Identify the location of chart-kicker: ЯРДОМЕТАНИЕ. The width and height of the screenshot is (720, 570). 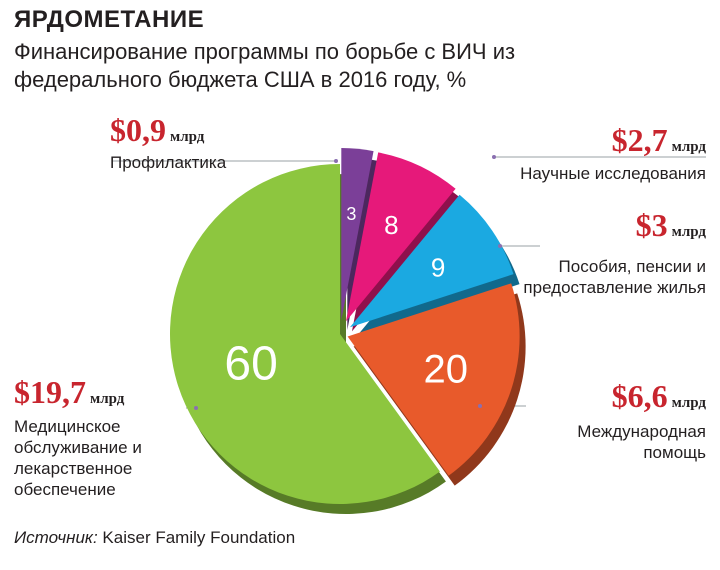
(109, 19).